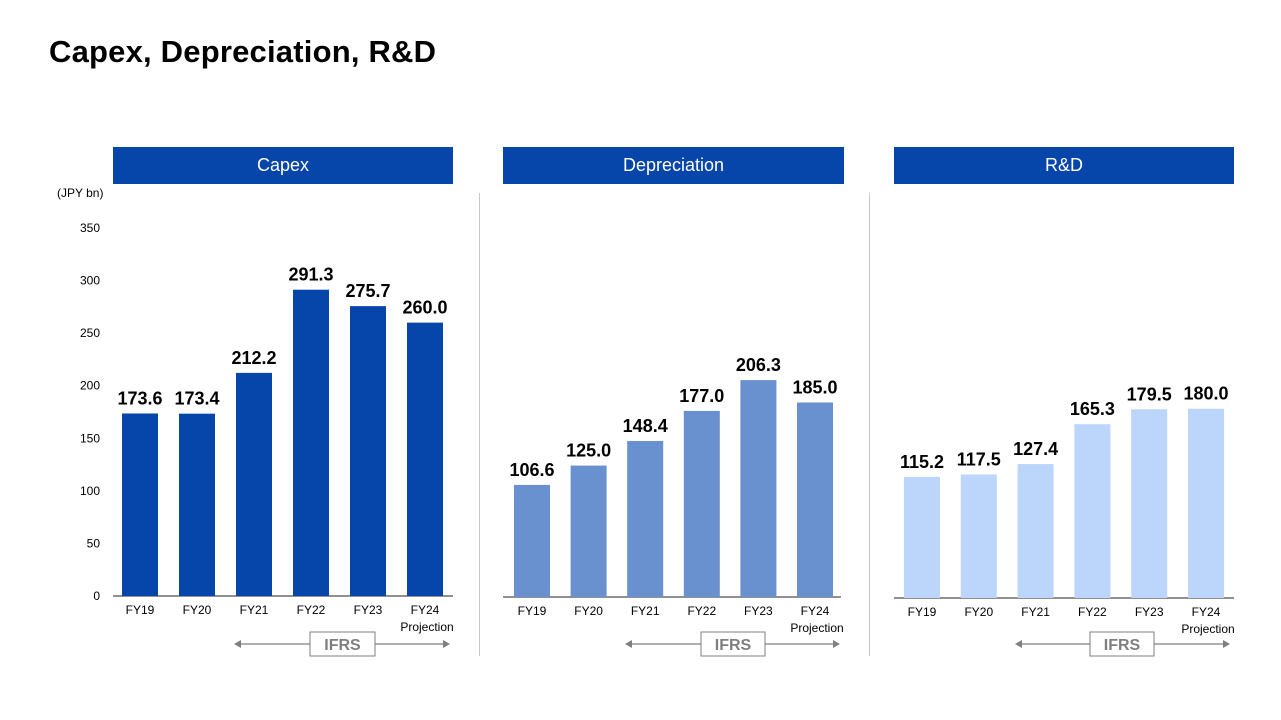 This screenshot has height=720, width=1281. Describe the element at coordinates (90, 491) in the screenshot. I see `y-tick-label: 100` at that location.